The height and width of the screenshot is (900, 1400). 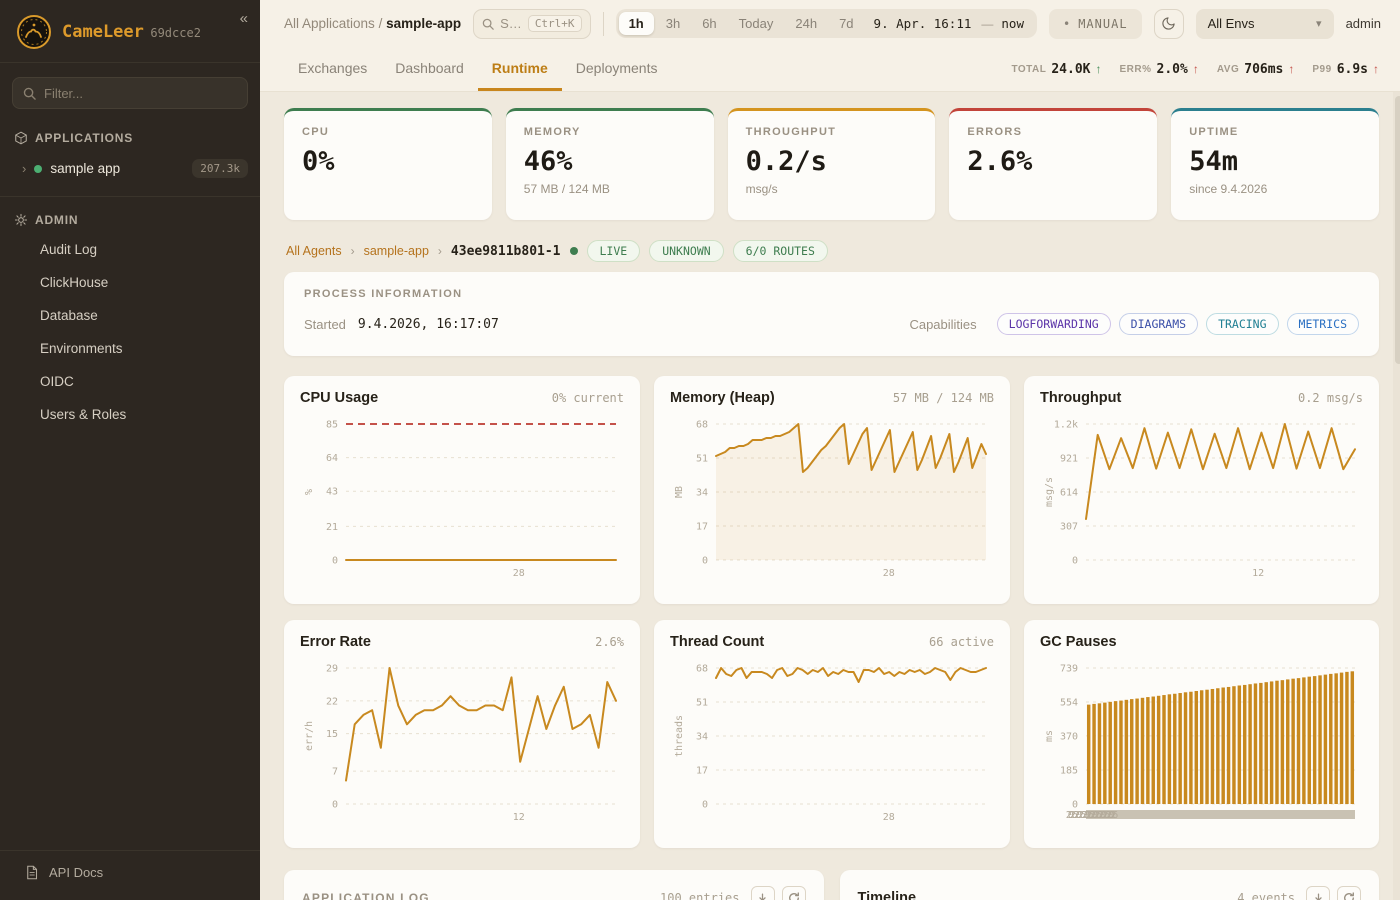 I want to click on chart-title: Thread Count, so click(x=717, y=642).